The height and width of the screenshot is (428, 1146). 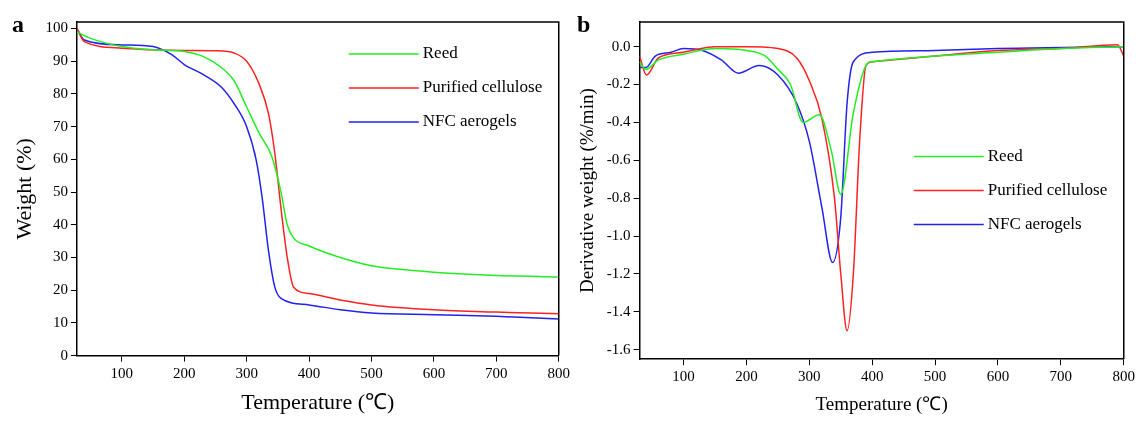 What do you see at coordinates (64, 354) in the screenshot?
I see `y-tick-label: 0` at bounding box center [64, 354].